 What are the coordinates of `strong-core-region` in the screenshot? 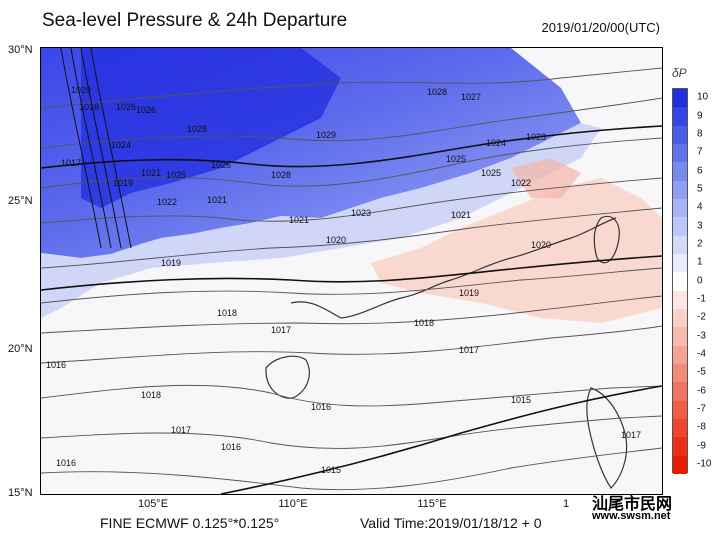 It's located at (211, 128).